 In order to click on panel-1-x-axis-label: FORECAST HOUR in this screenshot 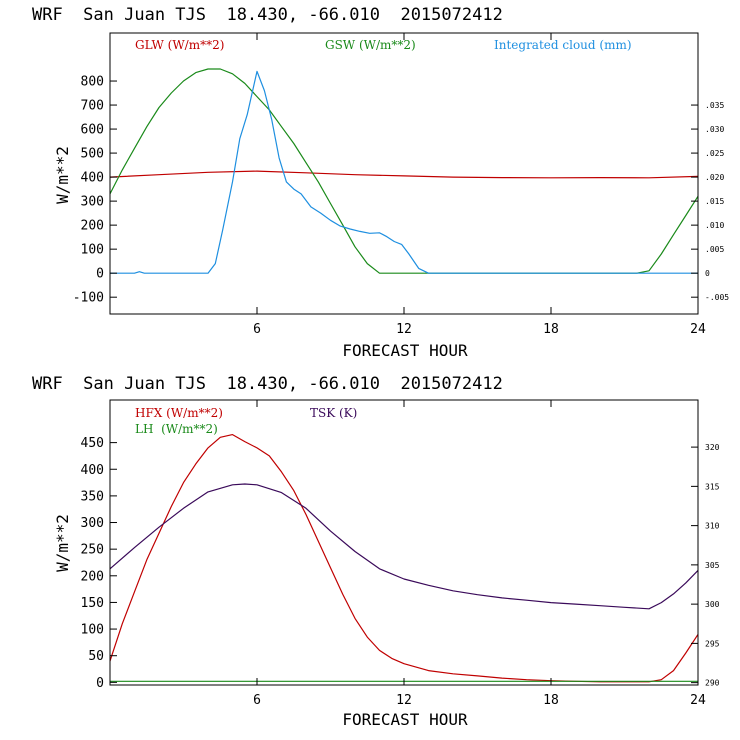, I will do `click(405, 350)`.